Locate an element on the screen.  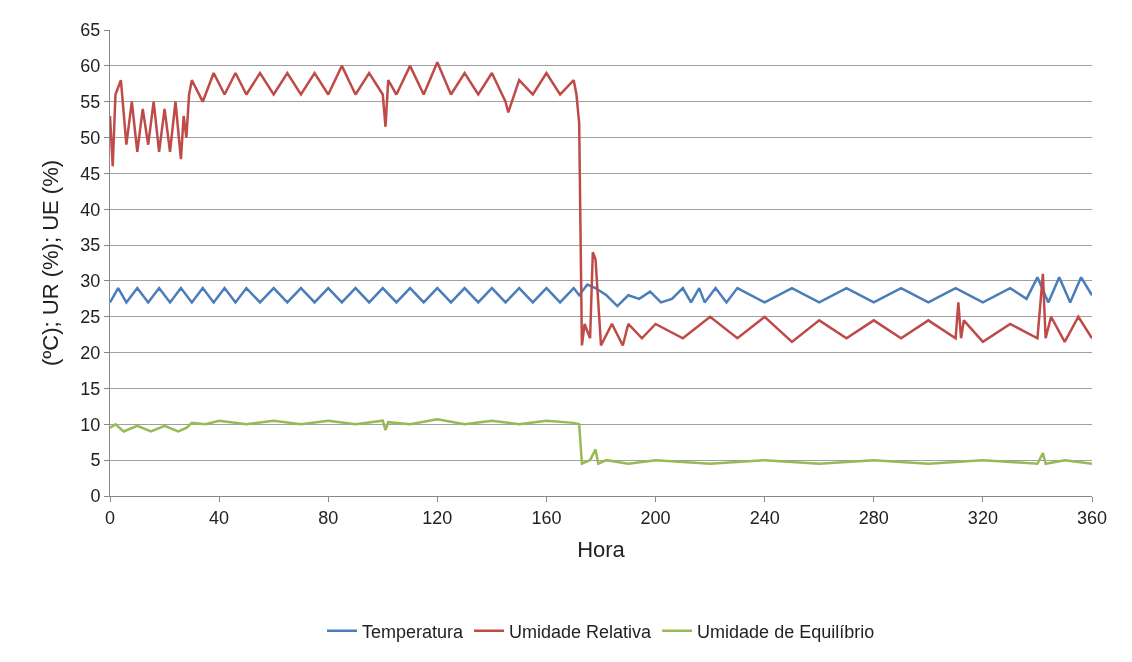
x-tick-label: 360 is located at coordinates (1092, 517).